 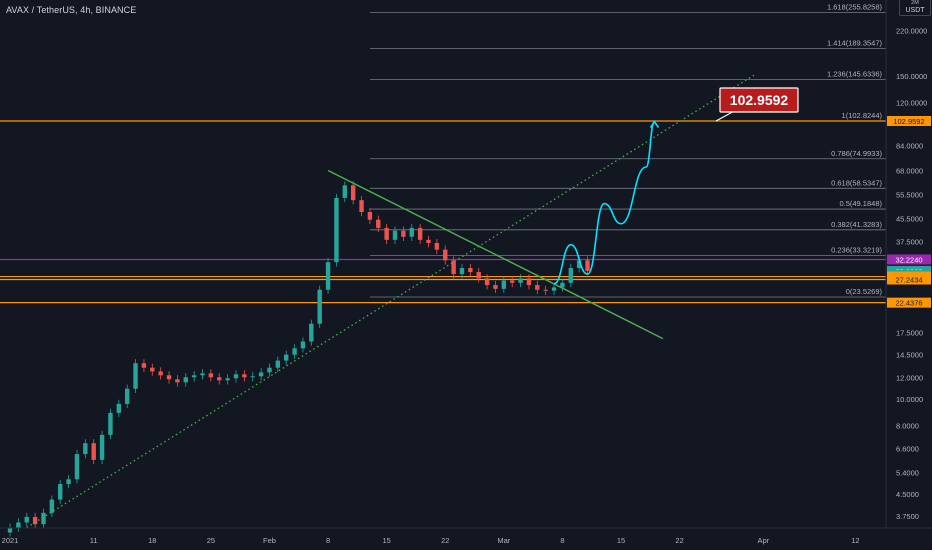 What do you see at coordinates (10, 540) in the screenshot?
I see `x-tick-label-0: 2021` at bounding box center [10, 540].